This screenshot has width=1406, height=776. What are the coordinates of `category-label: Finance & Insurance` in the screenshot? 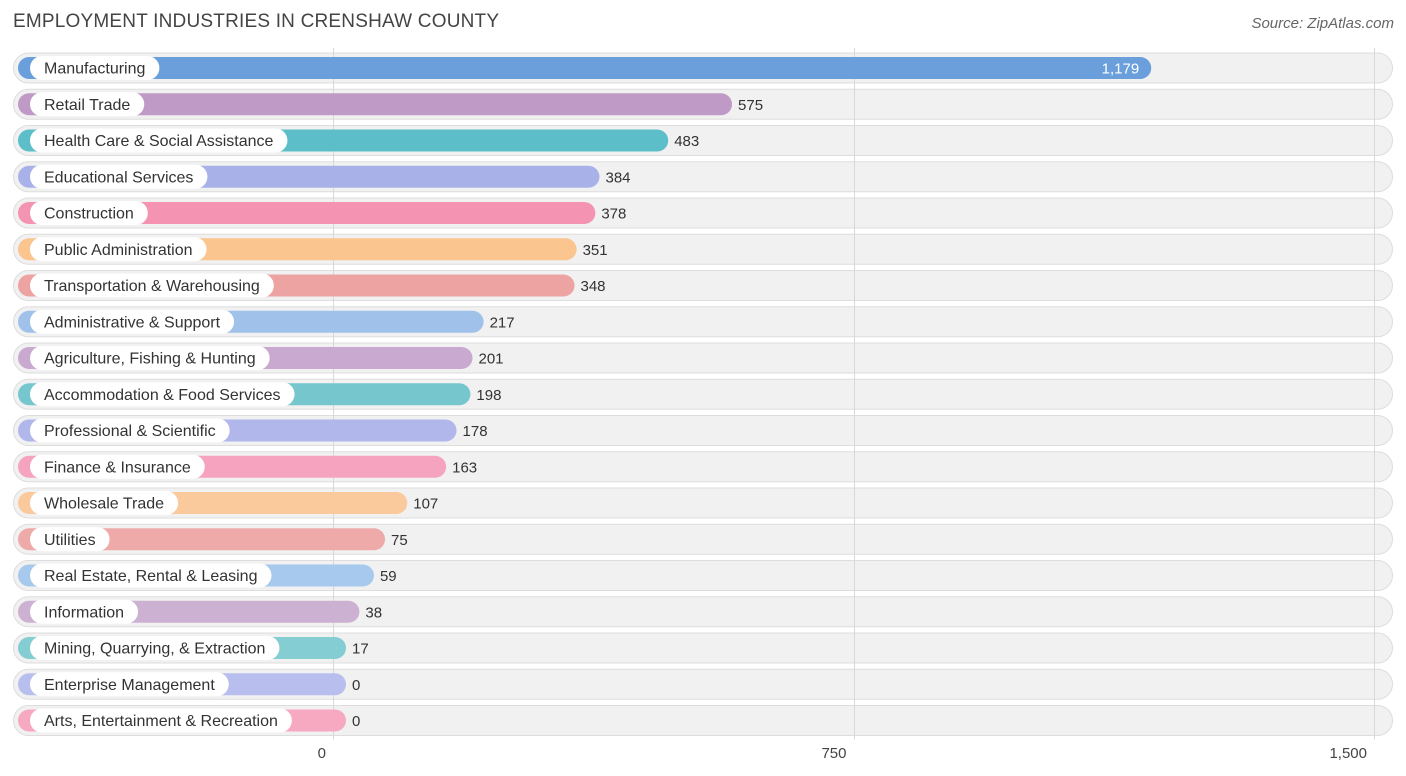 It's located at (117, 467).